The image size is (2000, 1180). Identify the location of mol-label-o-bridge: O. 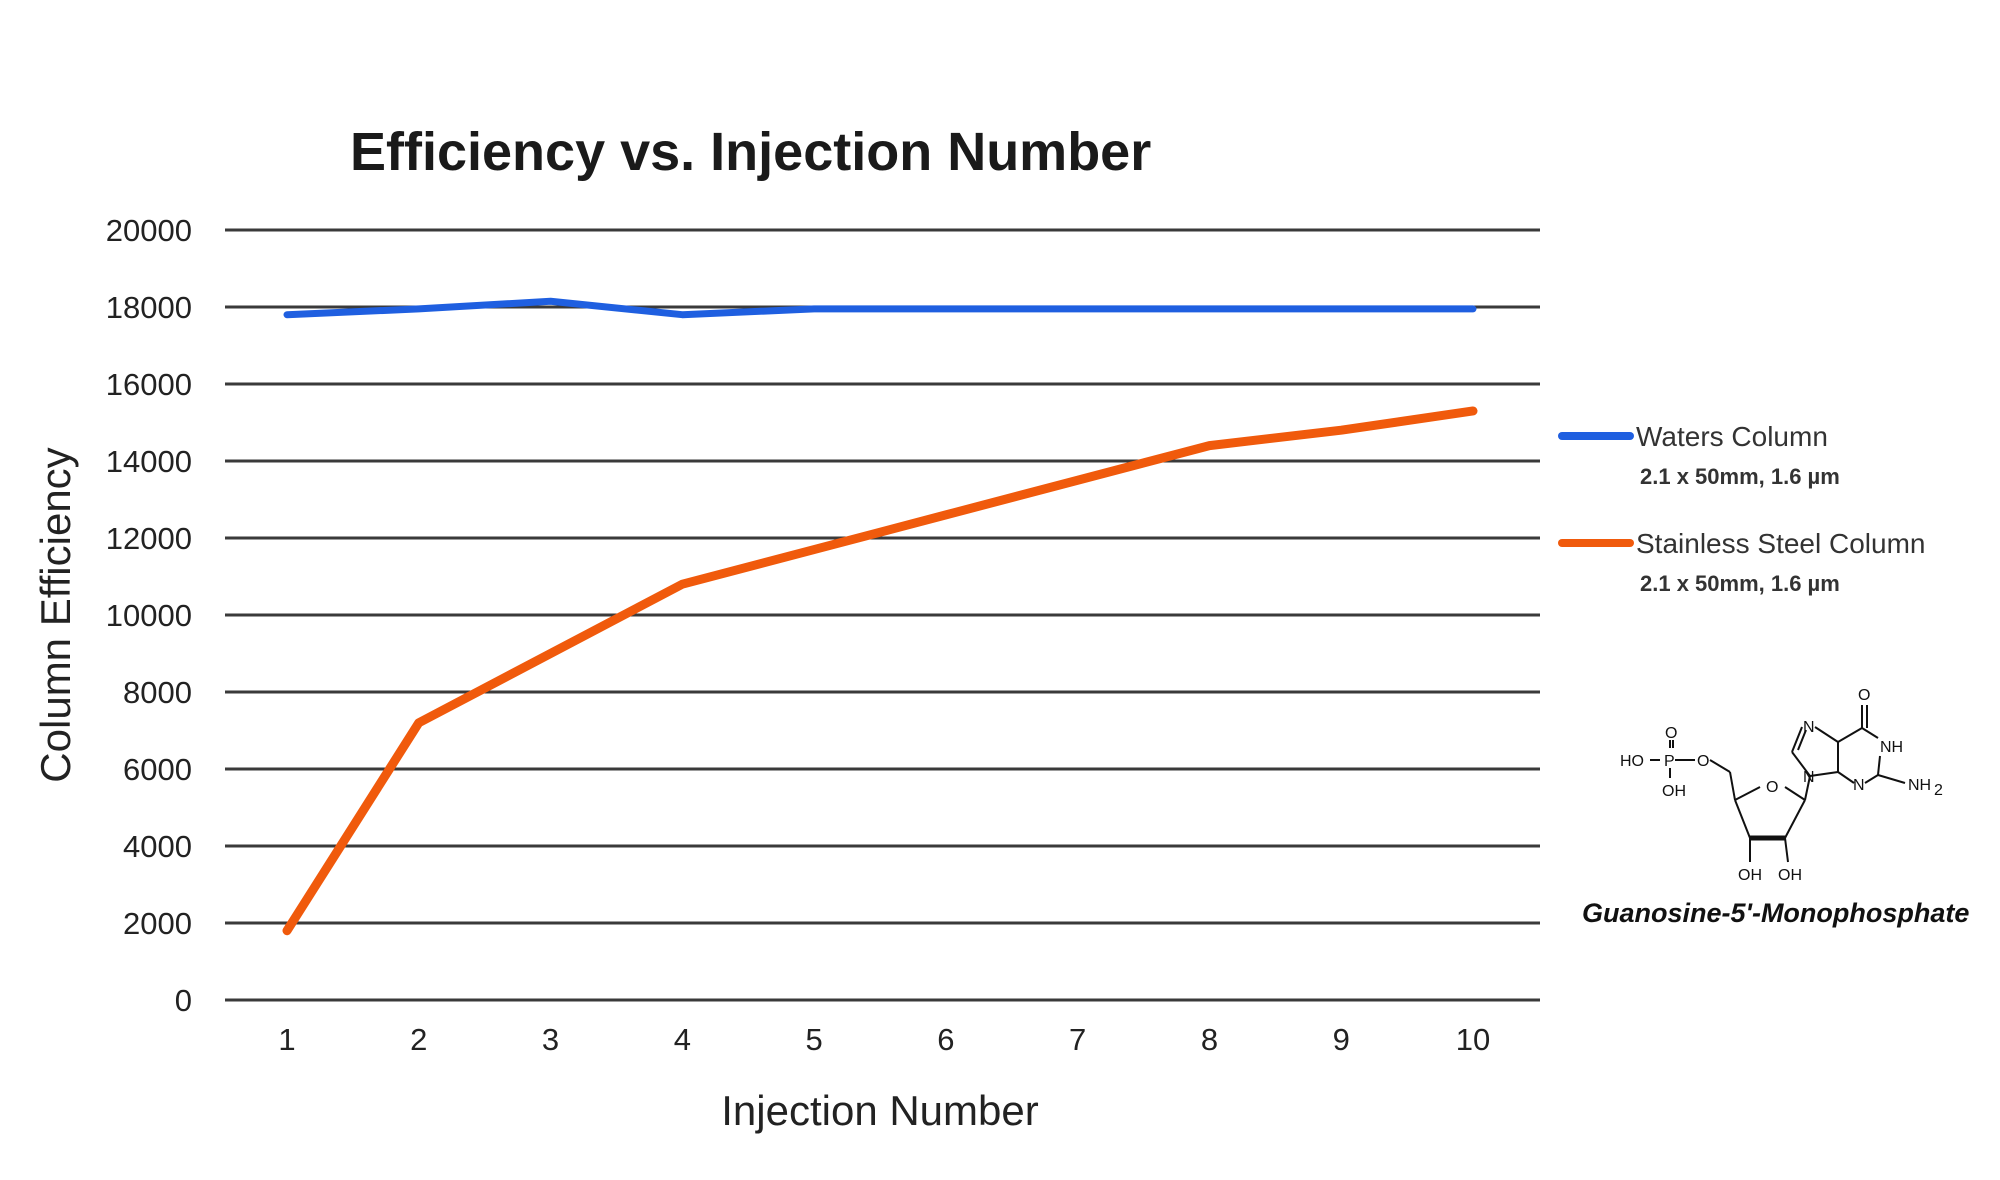
(1703, 761).